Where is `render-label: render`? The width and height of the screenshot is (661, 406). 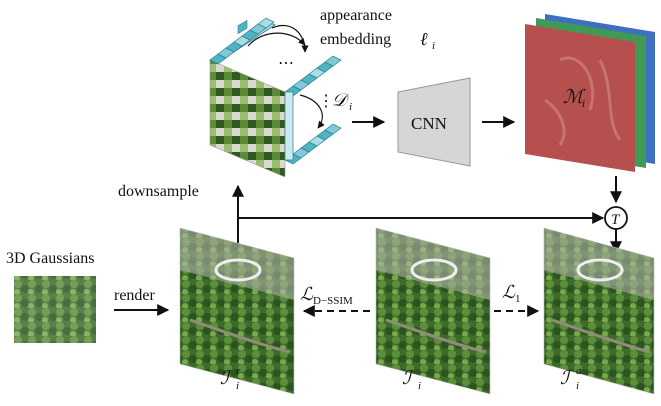
render-label: render is located at coordinates (135, 295).